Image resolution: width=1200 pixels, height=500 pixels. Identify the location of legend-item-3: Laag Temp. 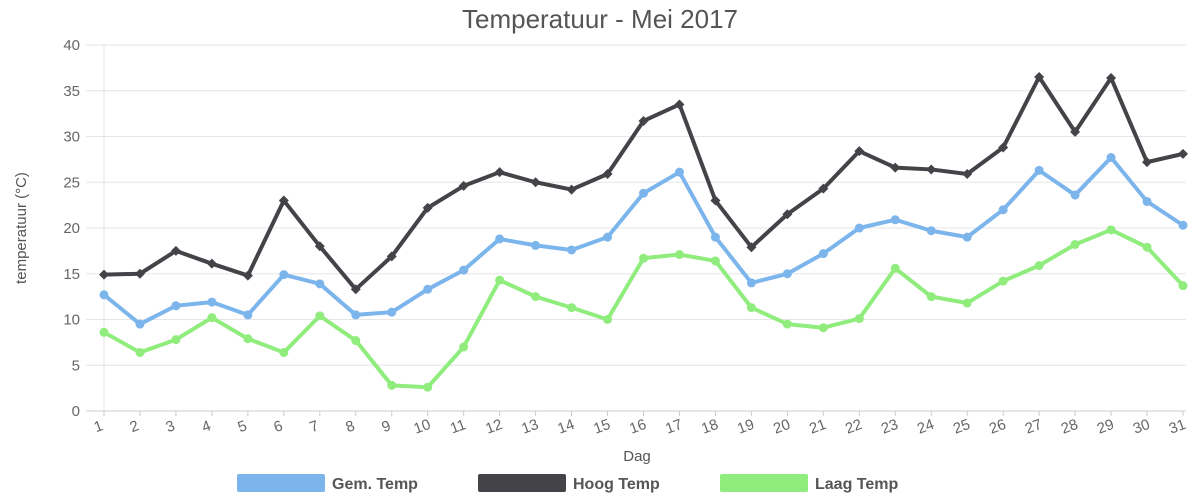
(809, 483).